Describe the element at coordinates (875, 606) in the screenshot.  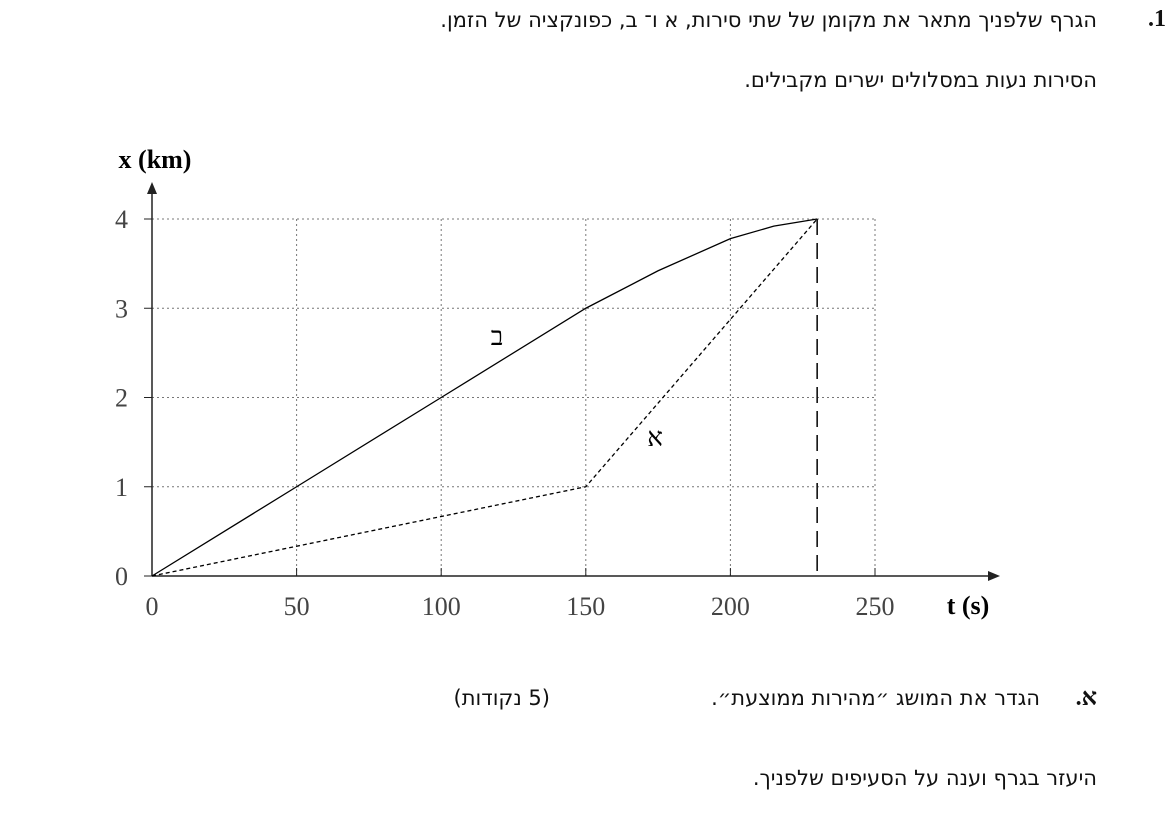
I see `x-tick-label: 250` at that location.